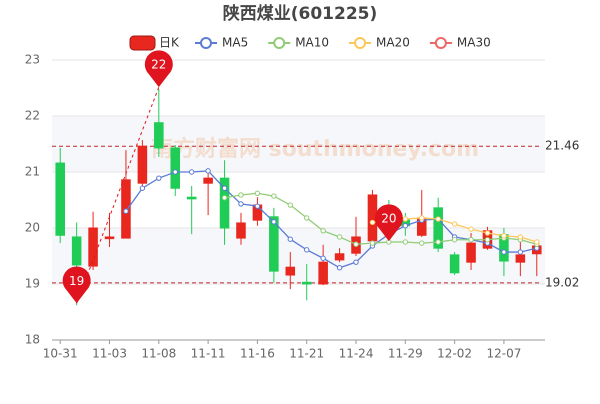 This screenshot has height=404, width=600. What do you see at coordinates (118, 195) in the screenshot?
I see `marker-connector` at bounding box center [118, 195].